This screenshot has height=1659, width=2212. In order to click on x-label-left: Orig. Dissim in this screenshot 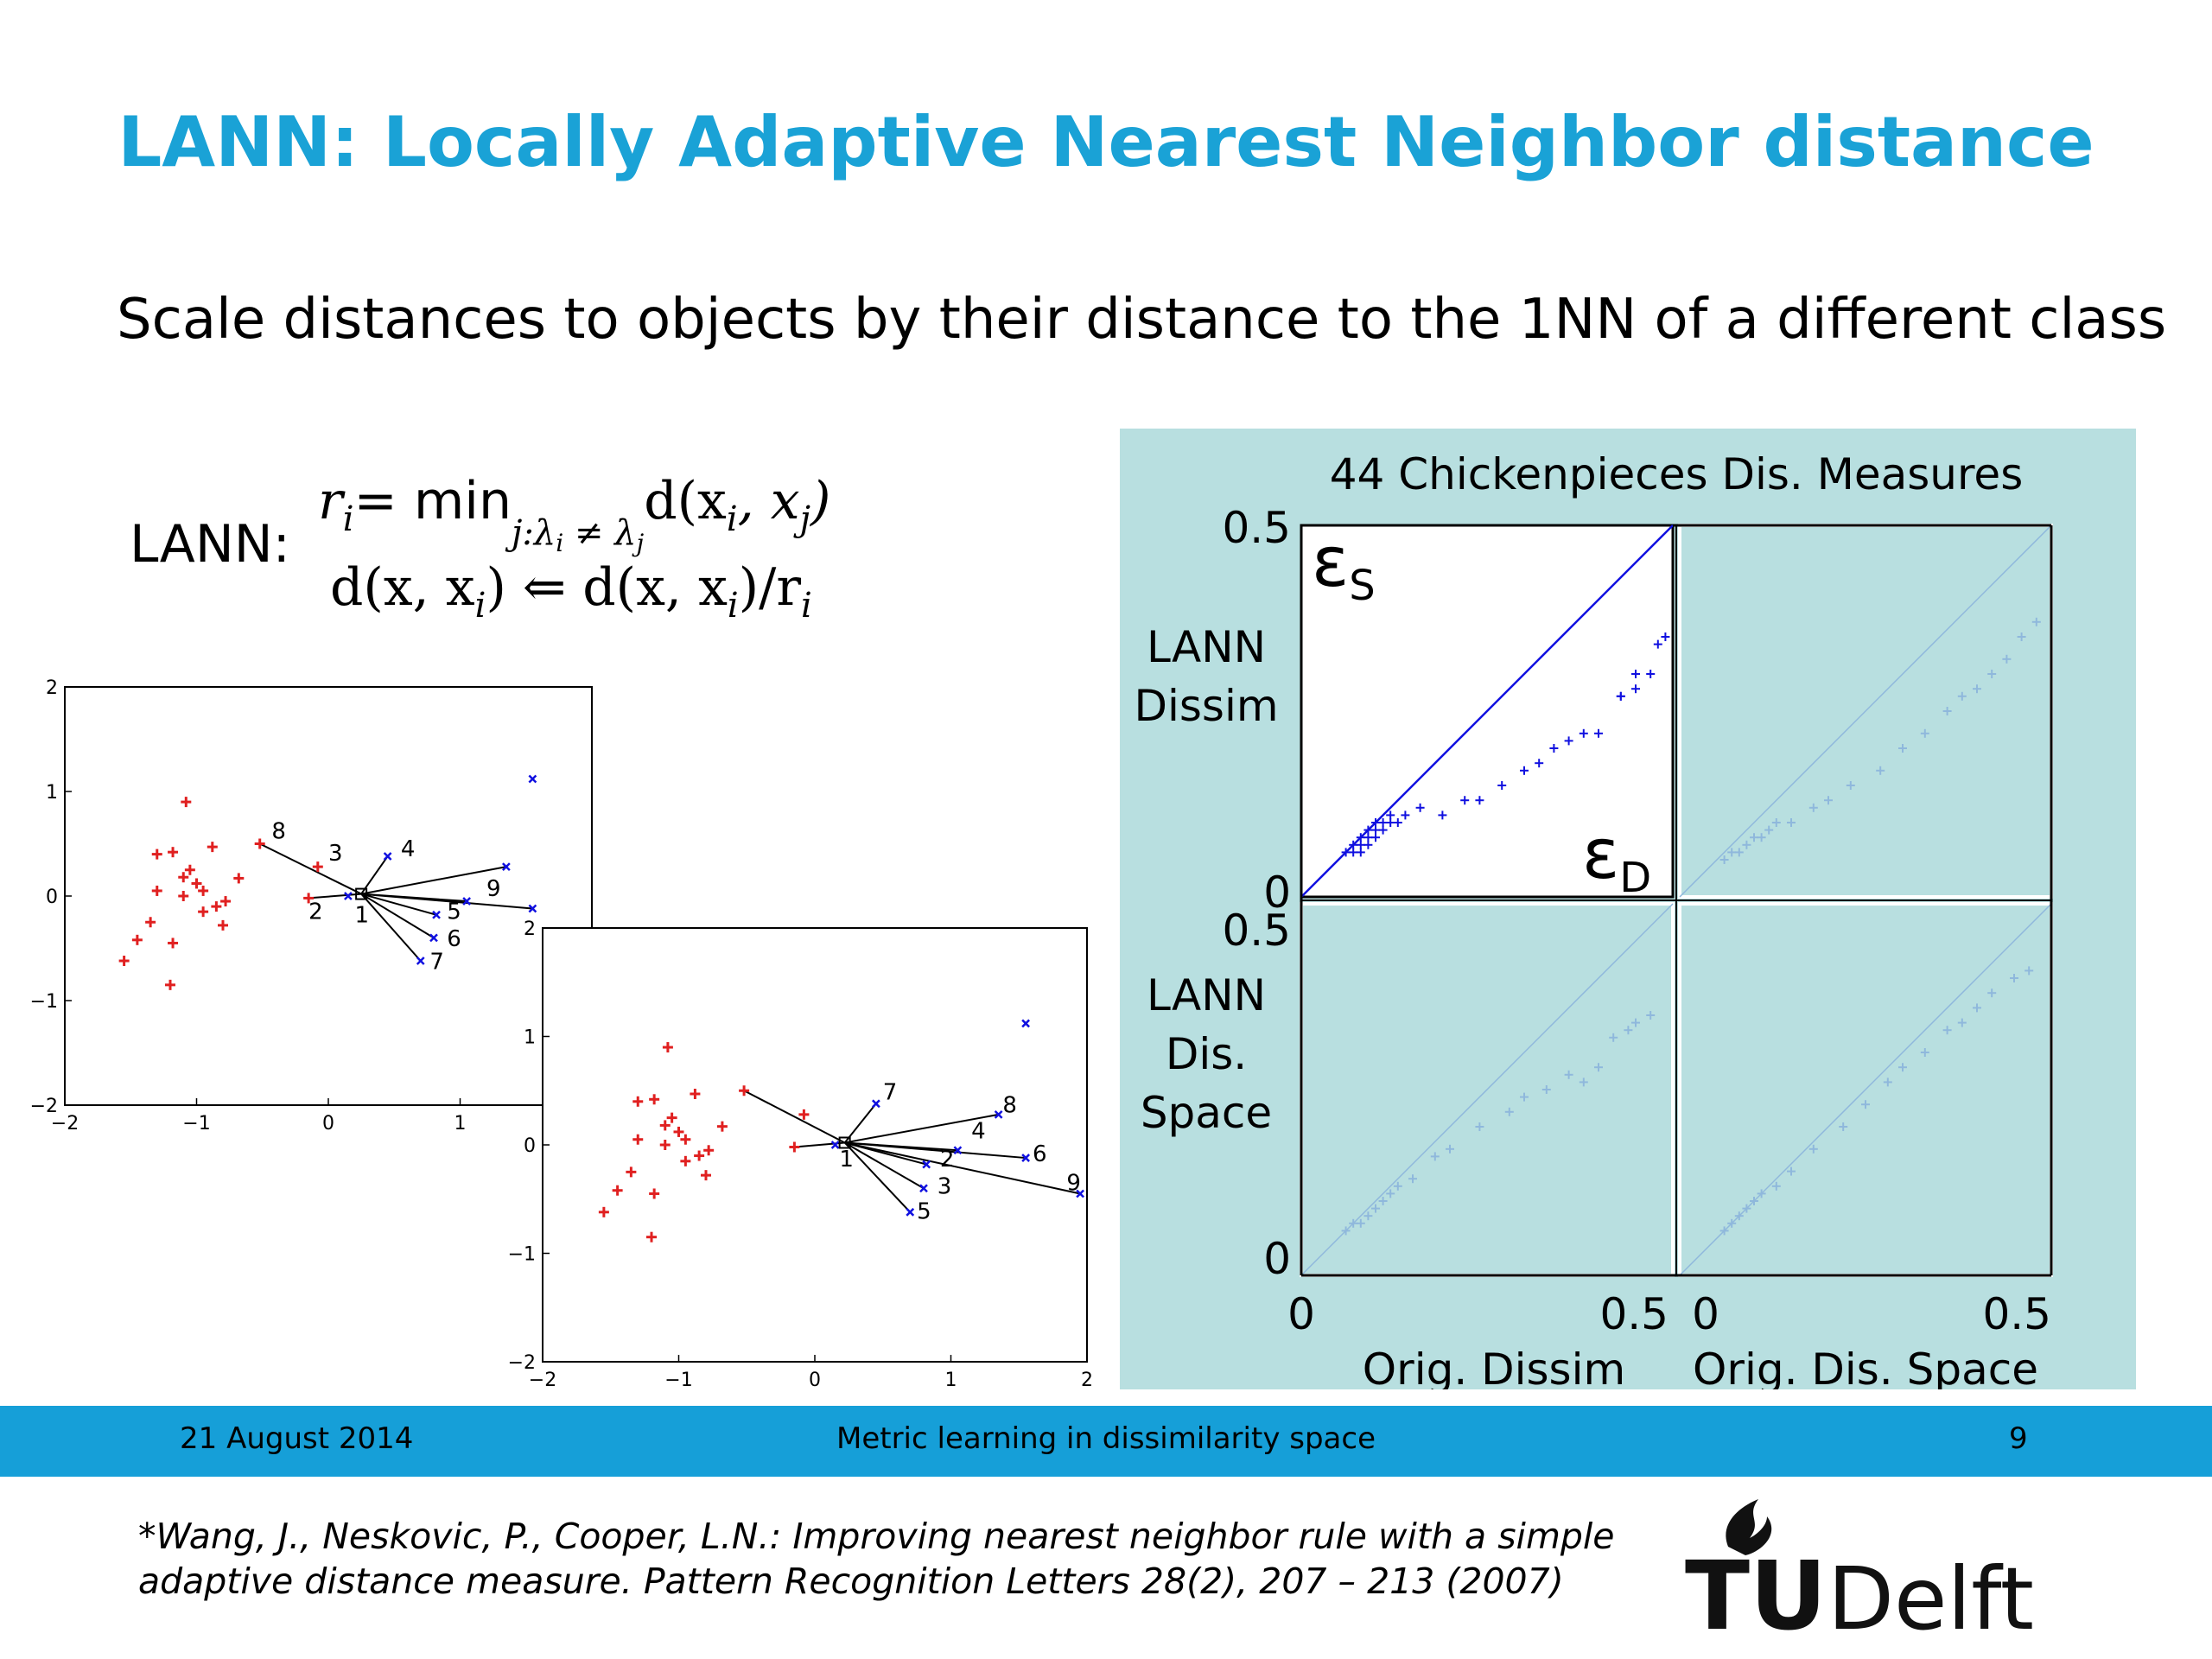, I will do `click(1494, 1366)`.